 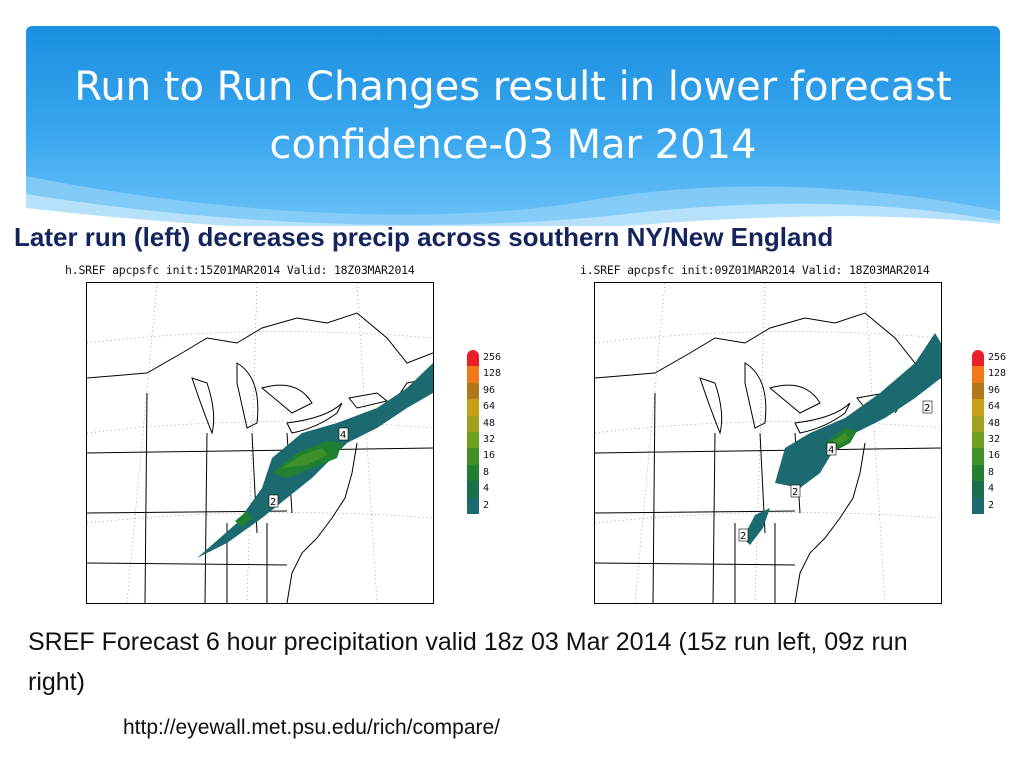 I want to click on left-map-graphic: 4 2, so click(x=260, y=443).